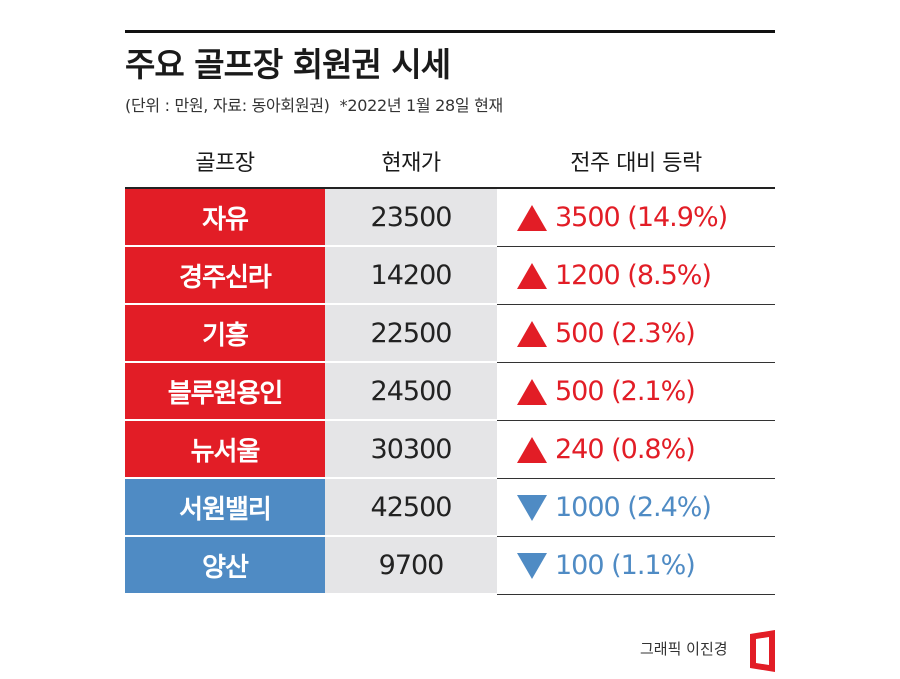 The height and width of the screenshot is (679, 900). What do you see at coordinates (225, 217) in the screenshot?
I see `golf-course-name: 자유` at bounding box center [225, 217].